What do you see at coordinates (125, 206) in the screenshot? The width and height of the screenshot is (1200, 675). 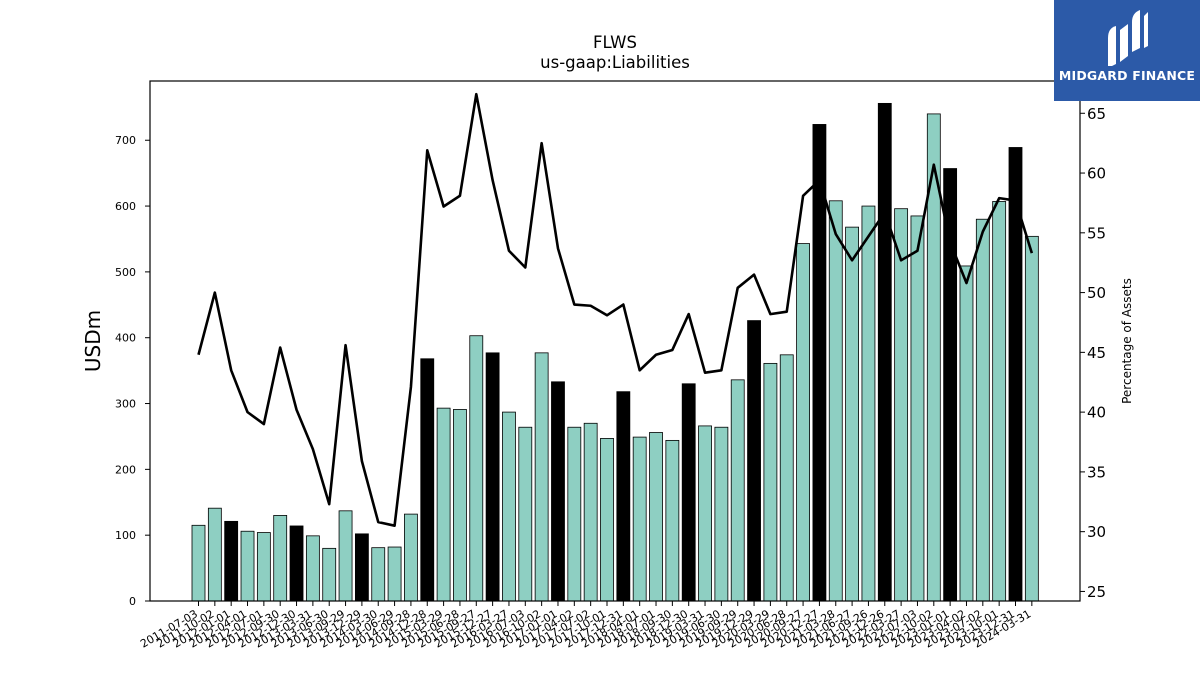 I see `y-tick-label: 600` at bounding box center [125, 206].